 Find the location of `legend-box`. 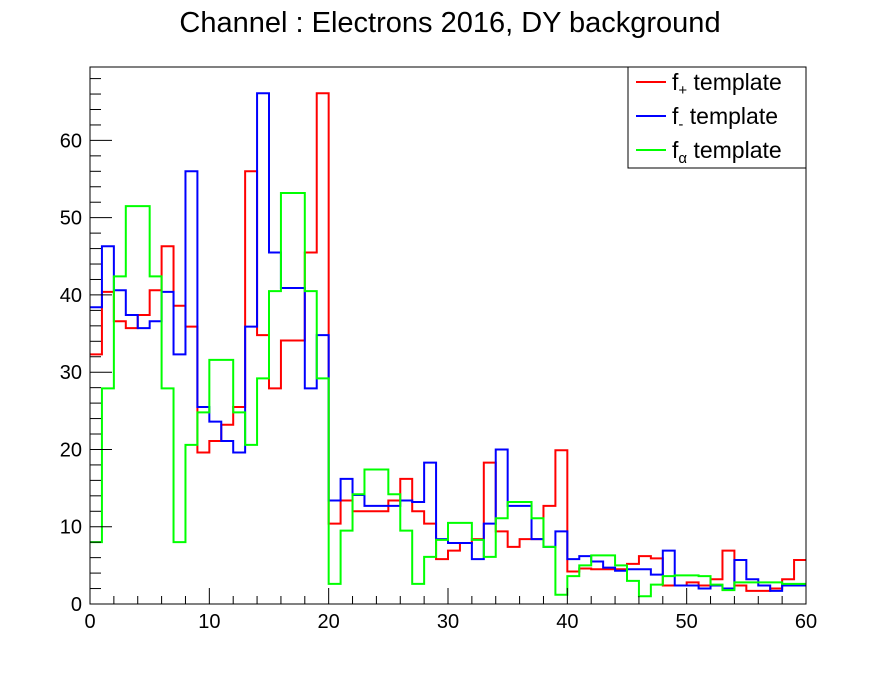

legend-box is located at coordinates (717, 117).